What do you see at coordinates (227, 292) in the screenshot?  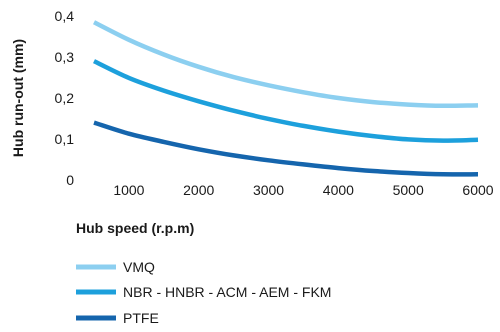 I see `legend-label: NBR - HNBR - ACM - AEM - FKM` at bounding box center [227, 292].